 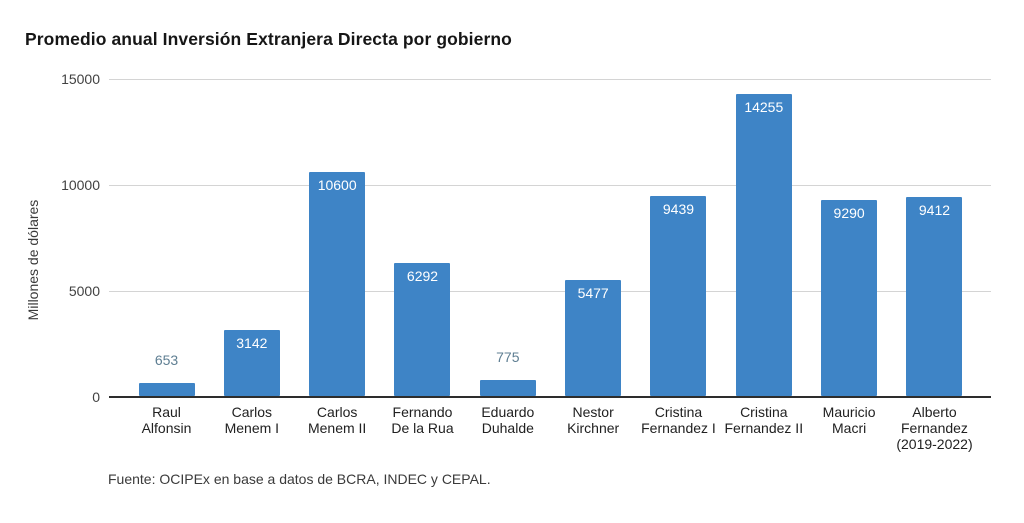 I want to click on x-tick-label-2: Carlos Menem I, so click(x=252, y=420).